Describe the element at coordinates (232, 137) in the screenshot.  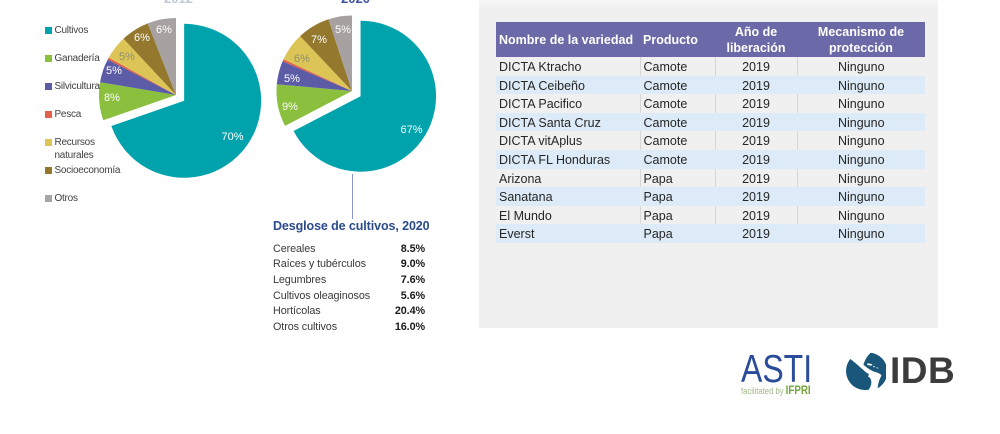
I see `svg-text: 70%` at that location.